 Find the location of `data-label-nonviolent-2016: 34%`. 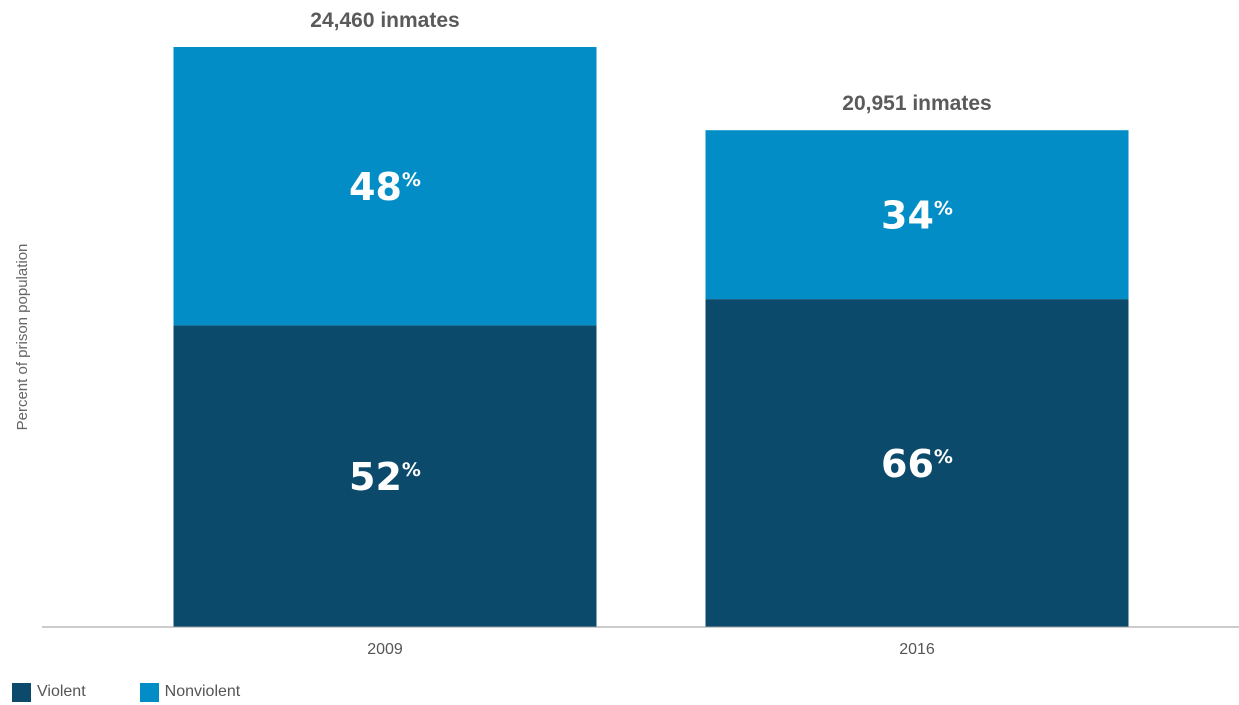

data-label-nonviolent-2016: 34% is located at coordinates (917, 216).